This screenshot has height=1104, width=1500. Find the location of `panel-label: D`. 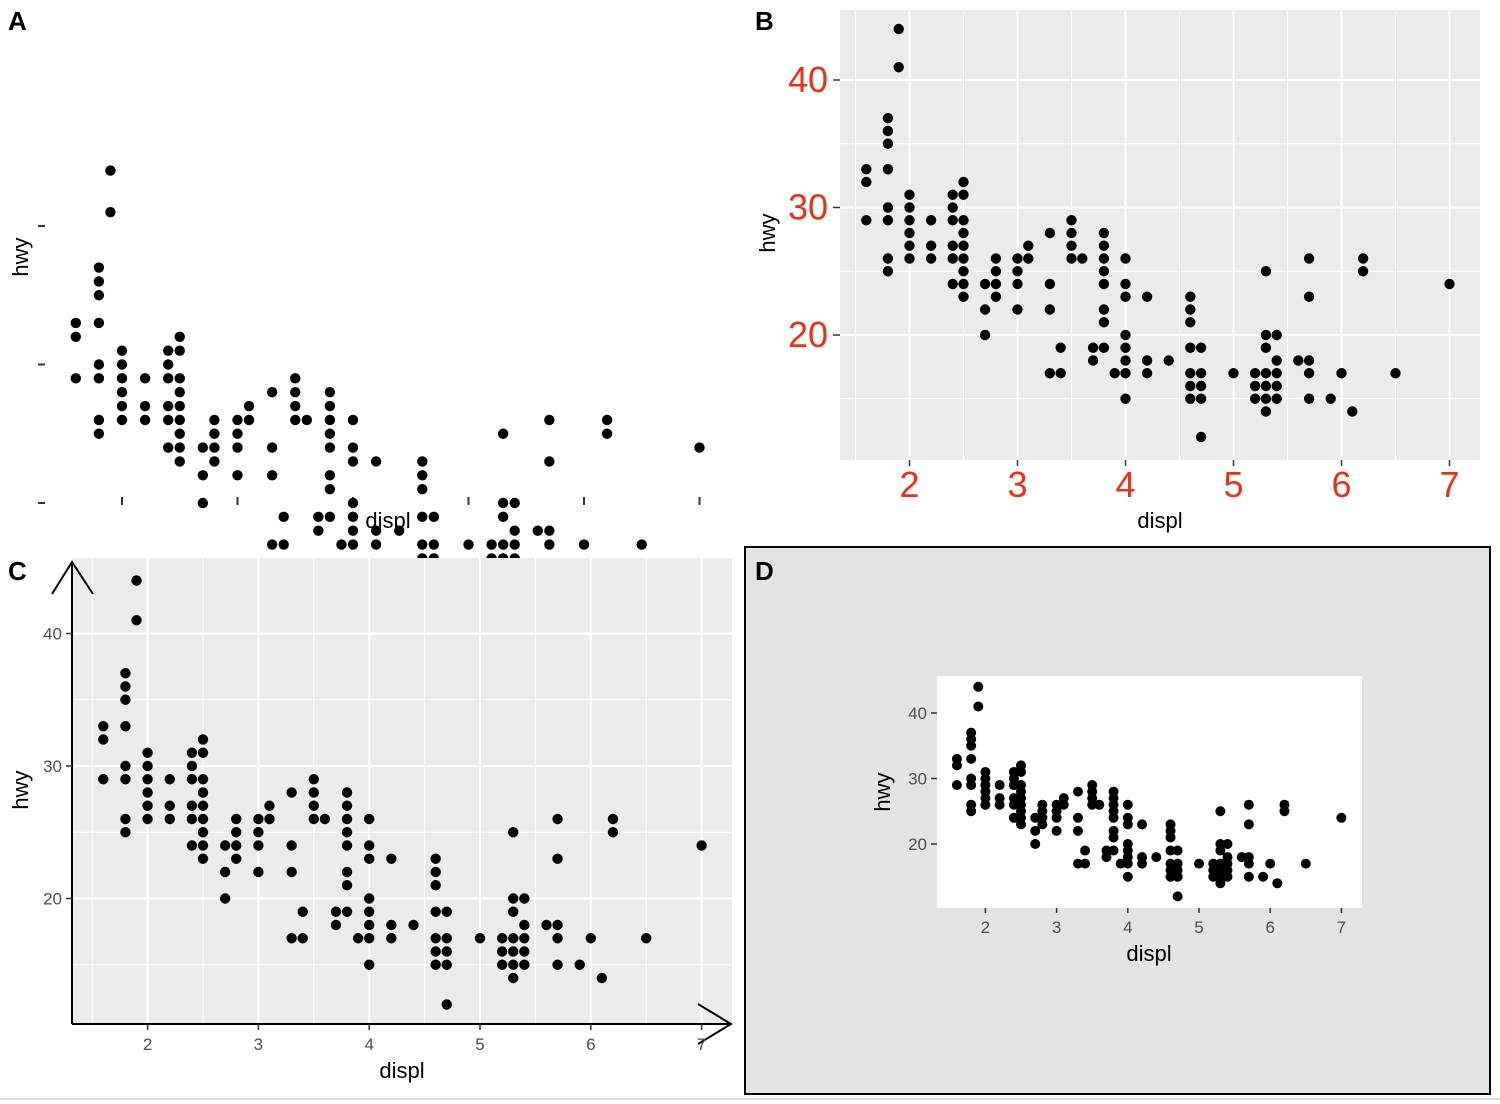

panel-label: D is located at coordinates (764, 571).